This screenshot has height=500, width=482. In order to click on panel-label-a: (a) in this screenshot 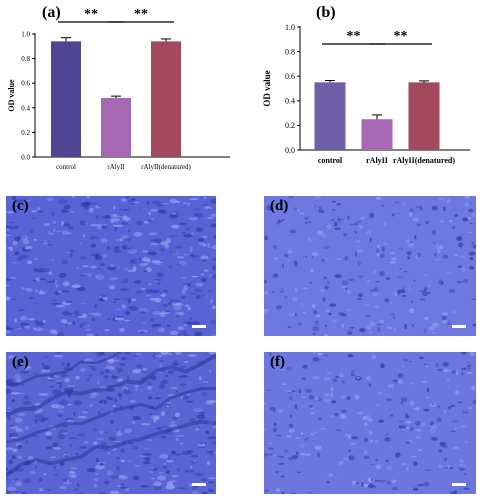, I will do `click(51, 12)`.